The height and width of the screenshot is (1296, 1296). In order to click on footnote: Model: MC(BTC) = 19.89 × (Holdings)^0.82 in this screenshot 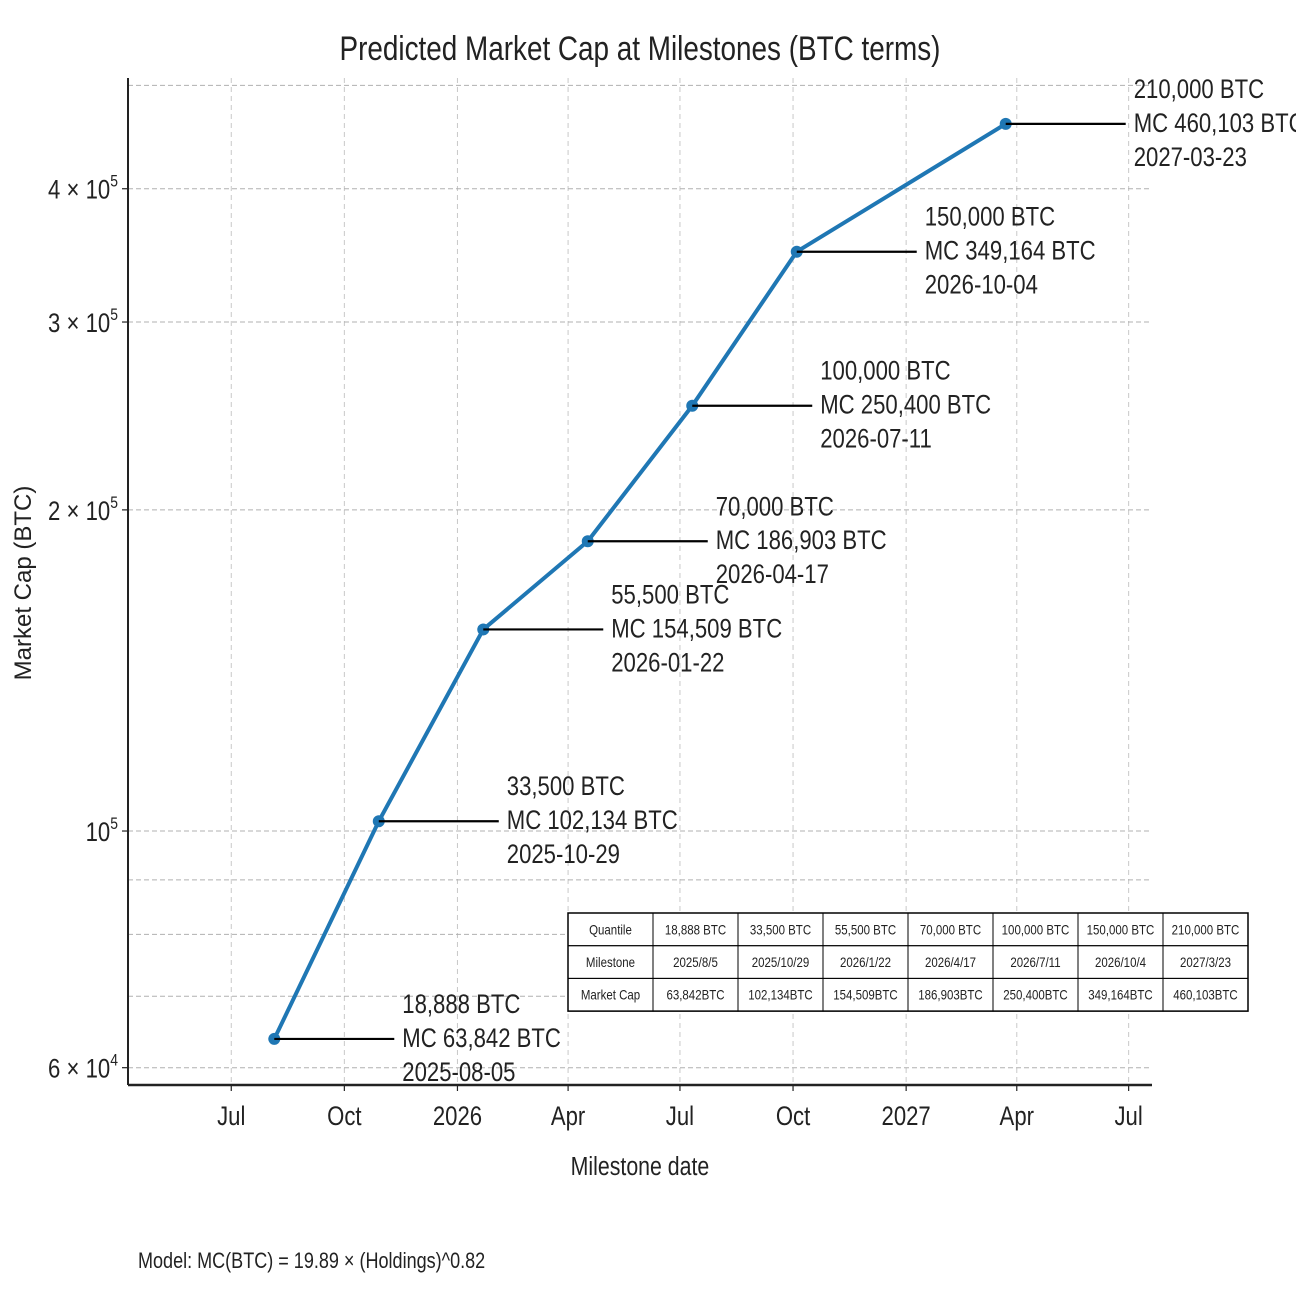, I will do `click(311, 1261)`.